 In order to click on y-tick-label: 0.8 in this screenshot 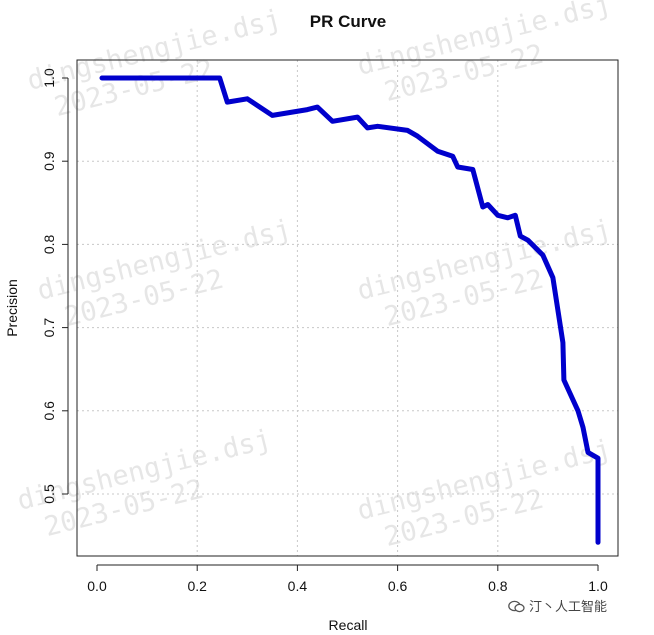, I will do `click(49, 244)`.